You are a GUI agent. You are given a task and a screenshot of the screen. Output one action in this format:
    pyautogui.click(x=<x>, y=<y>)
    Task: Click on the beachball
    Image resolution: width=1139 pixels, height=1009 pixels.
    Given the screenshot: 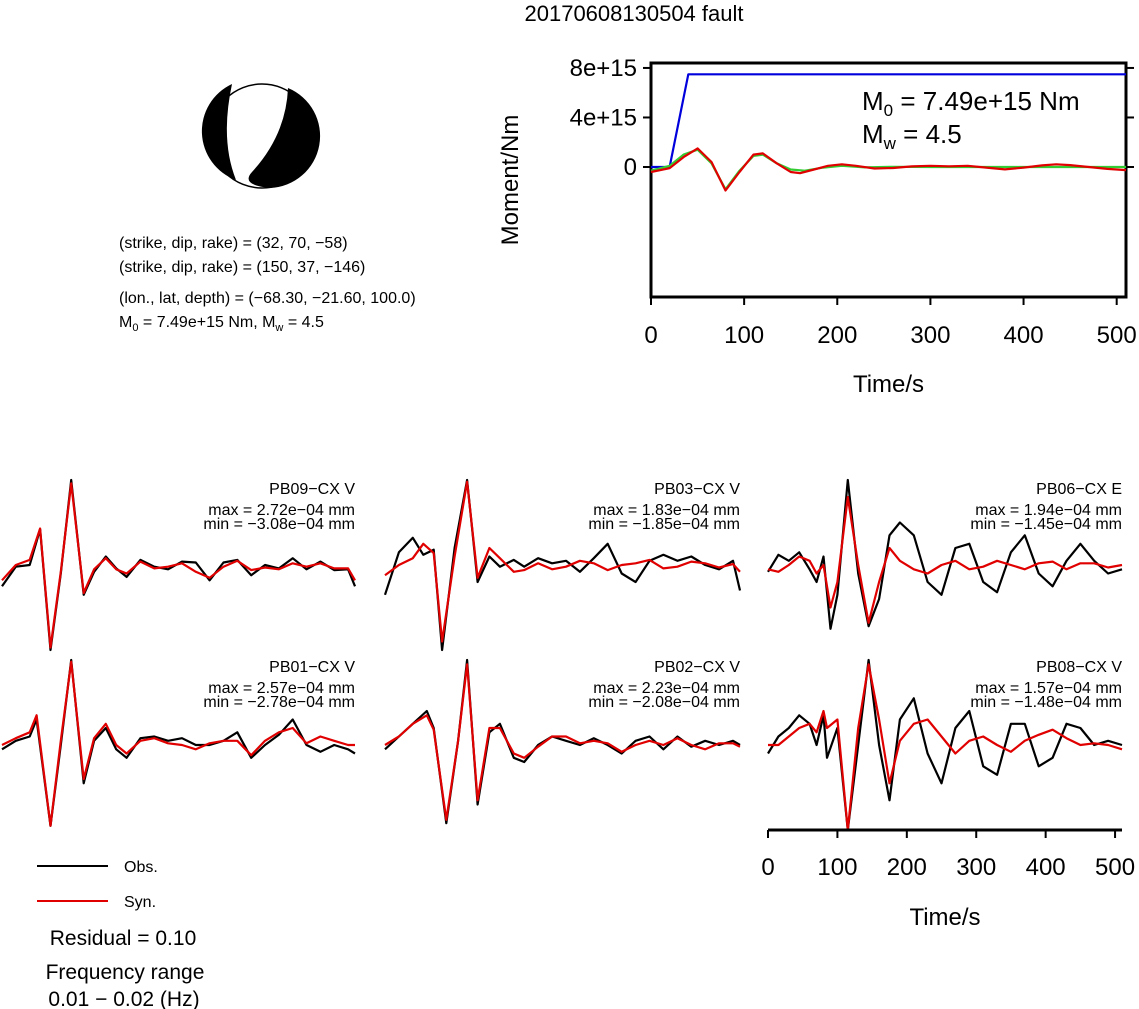 What is the action you would take?
    pyautogui.click(x=261, y=136)
    